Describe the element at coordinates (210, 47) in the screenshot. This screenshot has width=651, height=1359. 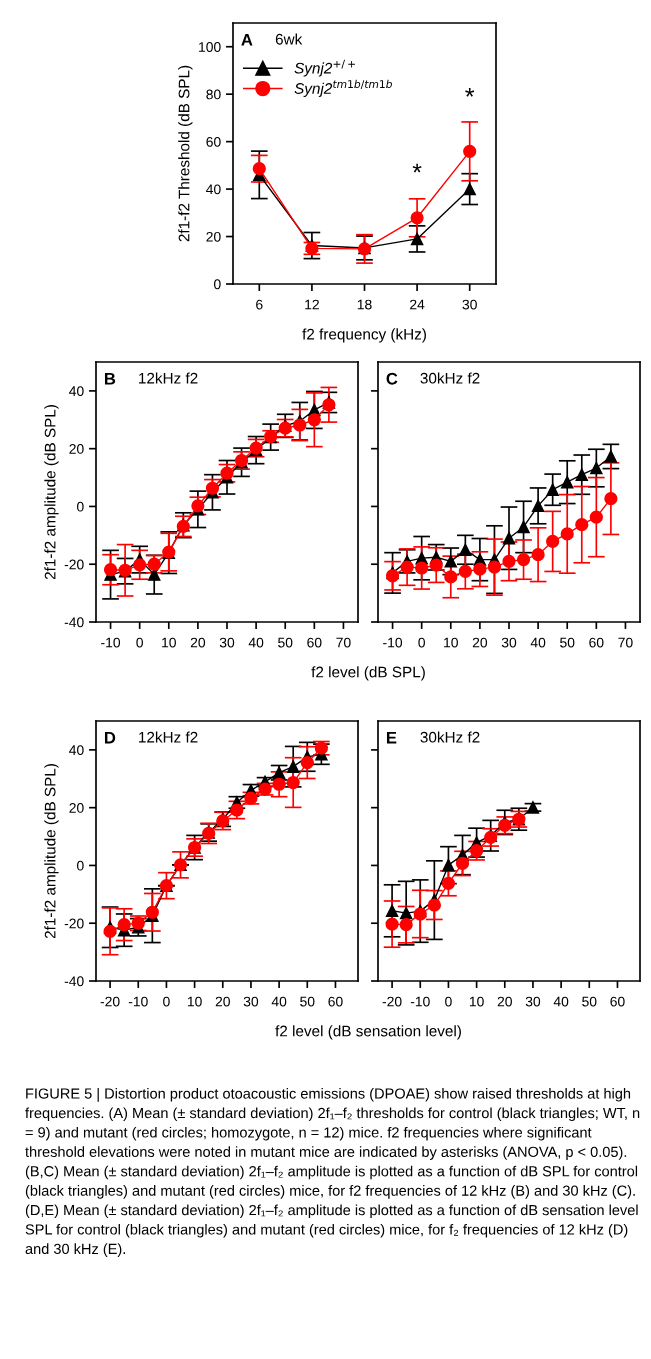
I see `y-tick-label: 100` at that location.